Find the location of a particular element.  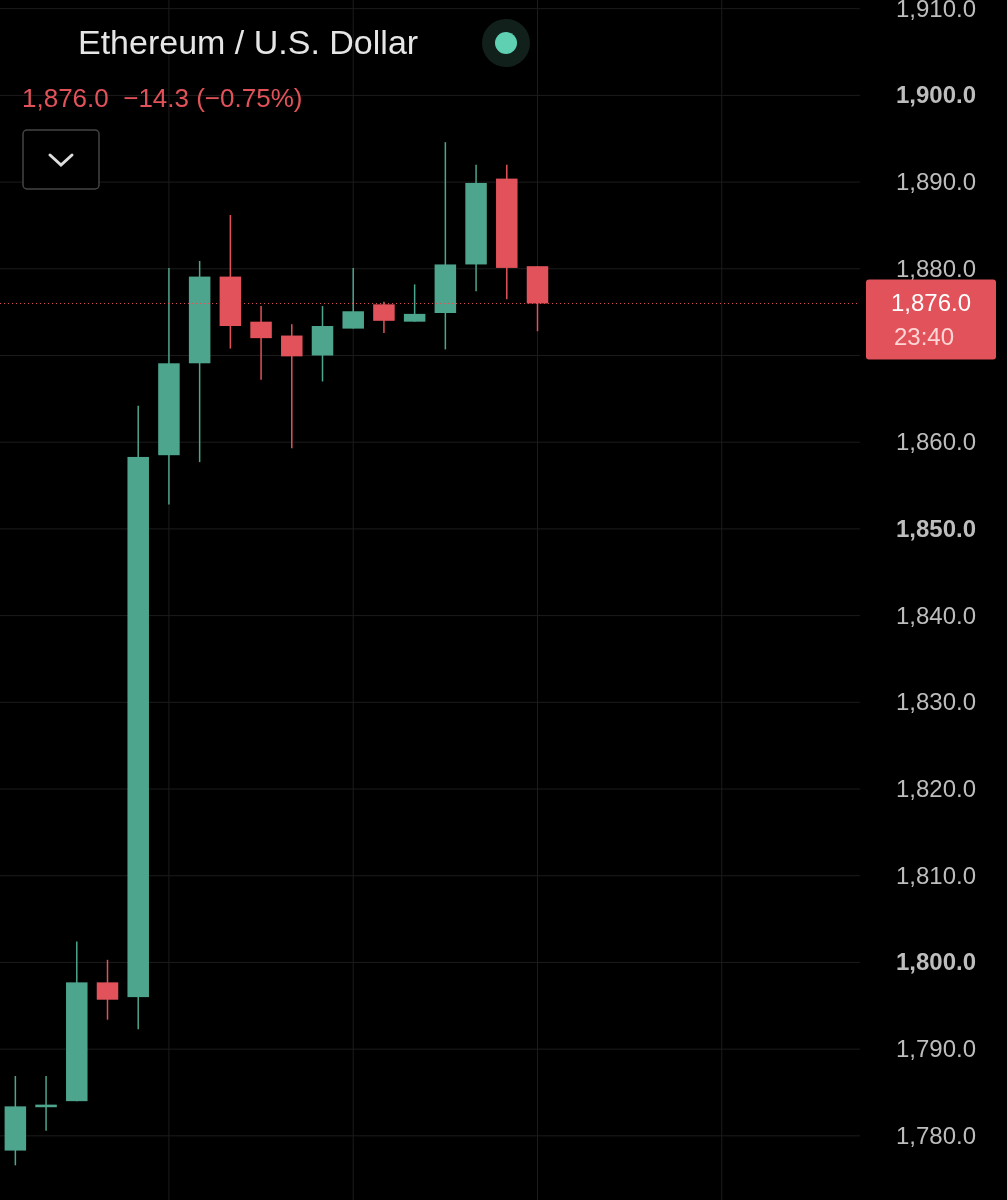

y-tick-label: 1,860.0 is located at coordinates (936, 442).